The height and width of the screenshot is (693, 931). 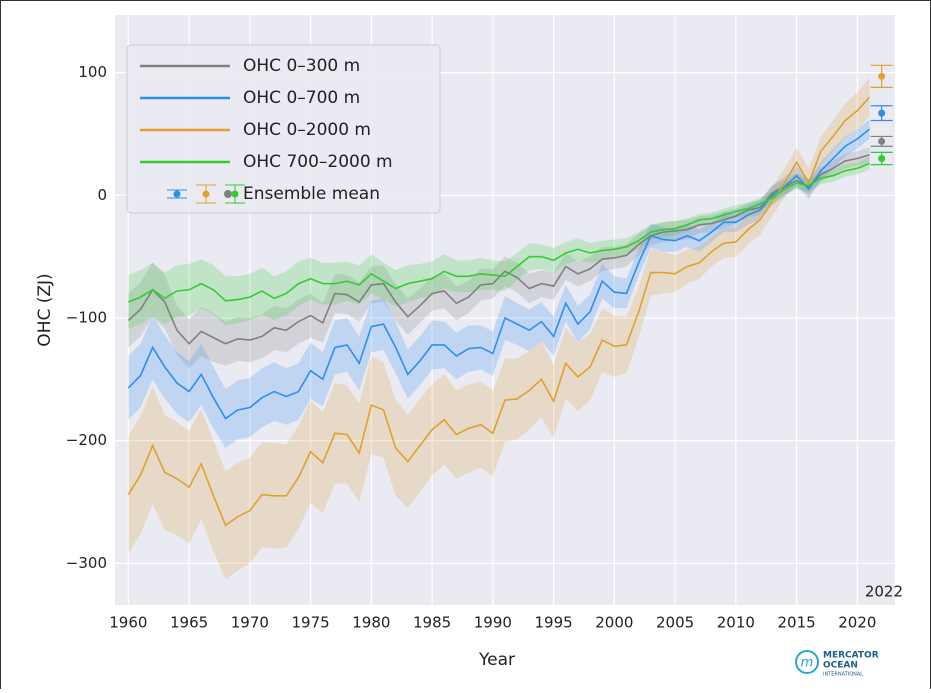 What do you see at coordinates (614, 623) in the screenshot?
I see `x-tick-label: 2000` at bounding box center [614, 623].